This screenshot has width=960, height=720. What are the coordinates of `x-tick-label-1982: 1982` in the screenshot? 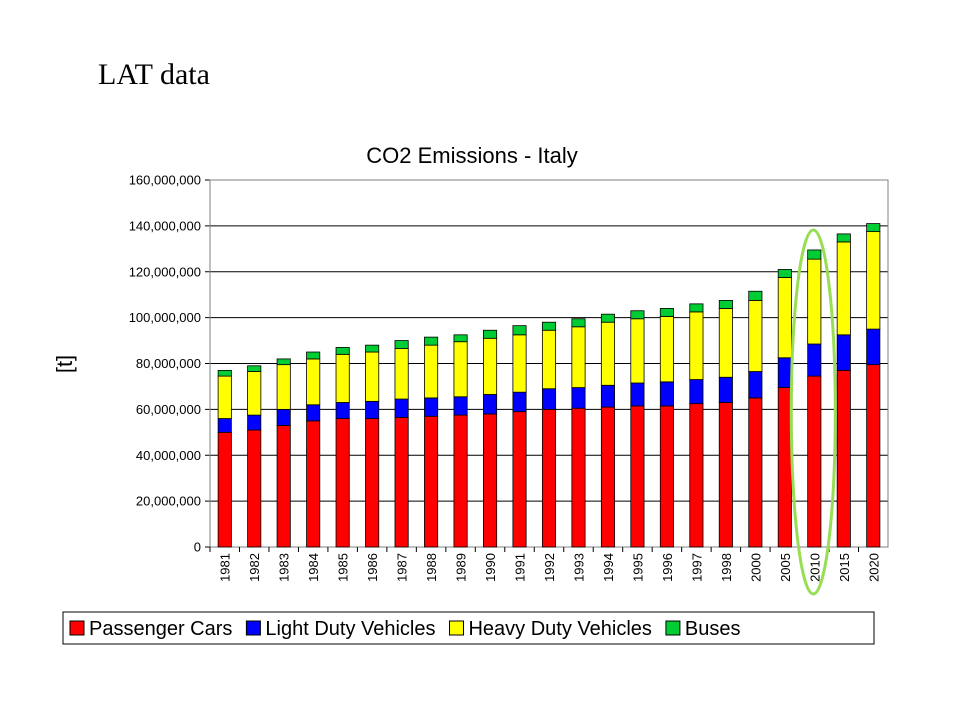 It's located at (254, 567).